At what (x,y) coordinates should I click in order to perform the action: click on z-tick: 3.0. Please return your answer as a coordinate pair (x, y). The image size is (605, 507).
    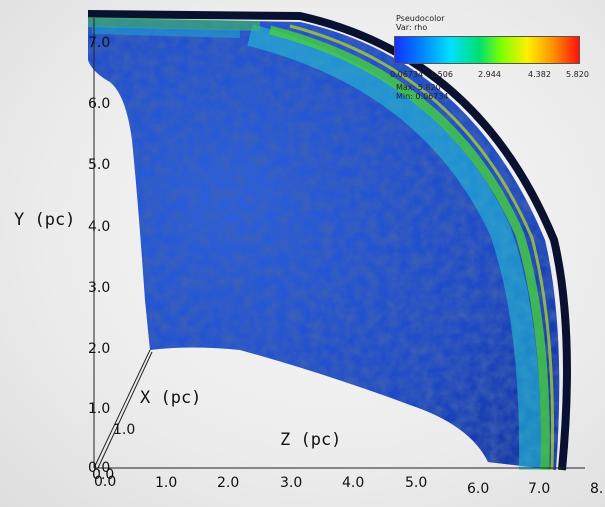
    Looking at the image, I should click on (291, 483).